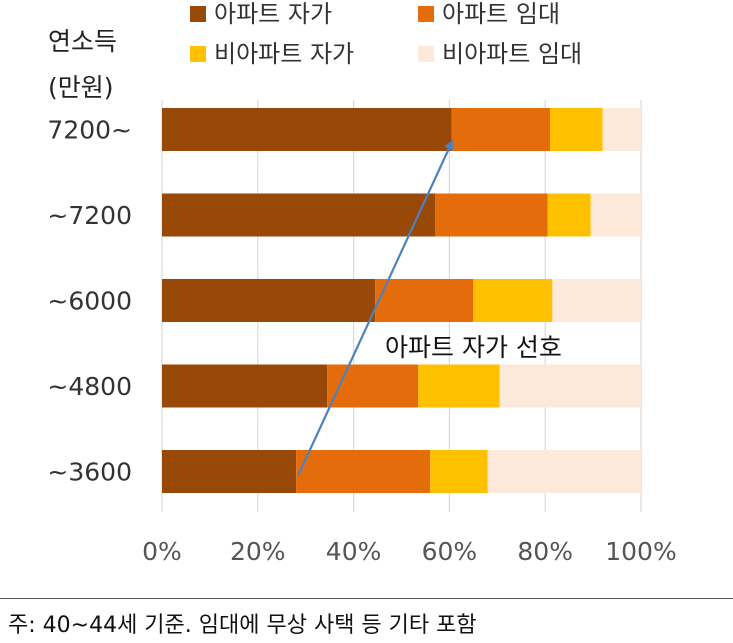 This screenshot has width=733, height=643. What do you see at coordinates (162, 551) in the screenshot?
I see `x-tick-label: 0%` at bounding box center [162, 551].